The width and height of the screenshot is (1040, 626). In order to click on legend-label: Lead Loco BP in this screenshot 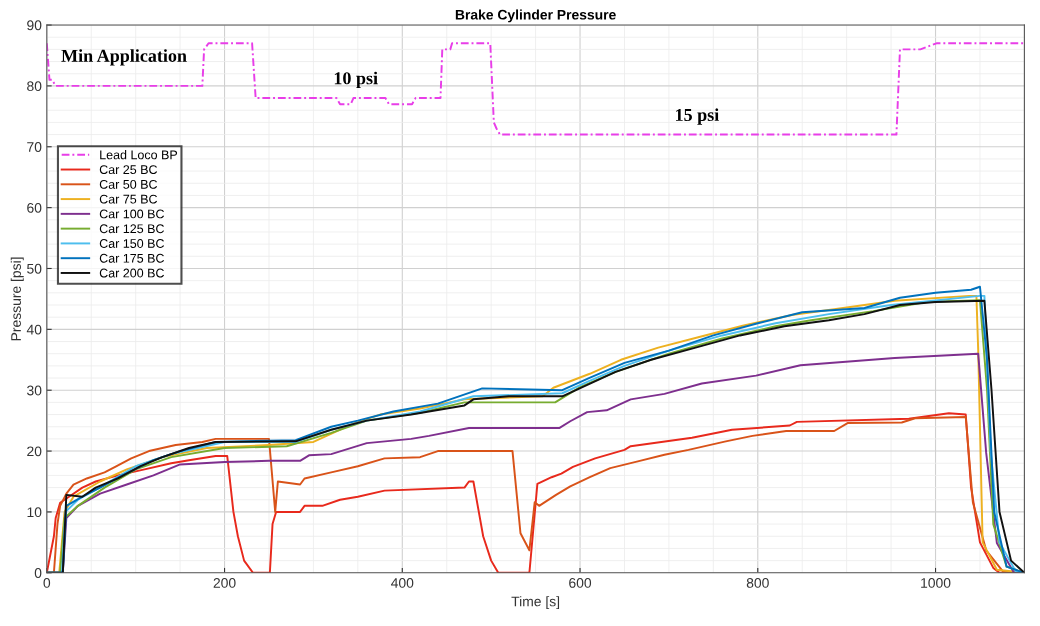, I will do `click(139, 155)`.